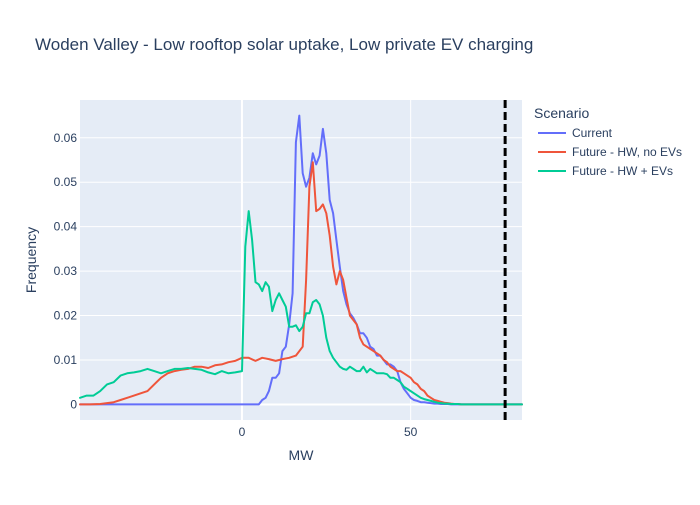  I want to click on y-tick-label: 0.06, so click(66, 138).